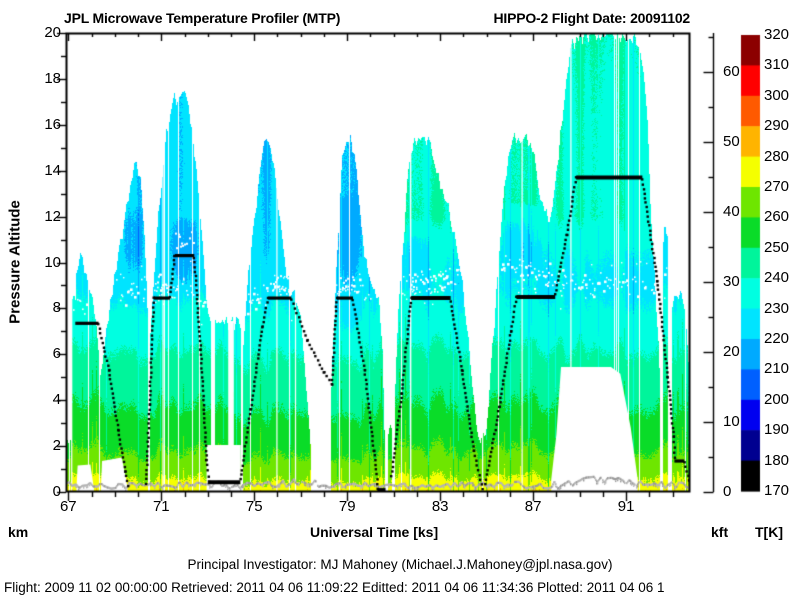  What do you see at coordinates (56, 491) in the screenshot?
I see `y-tick-label: 0` at bounding box center [56, 491].